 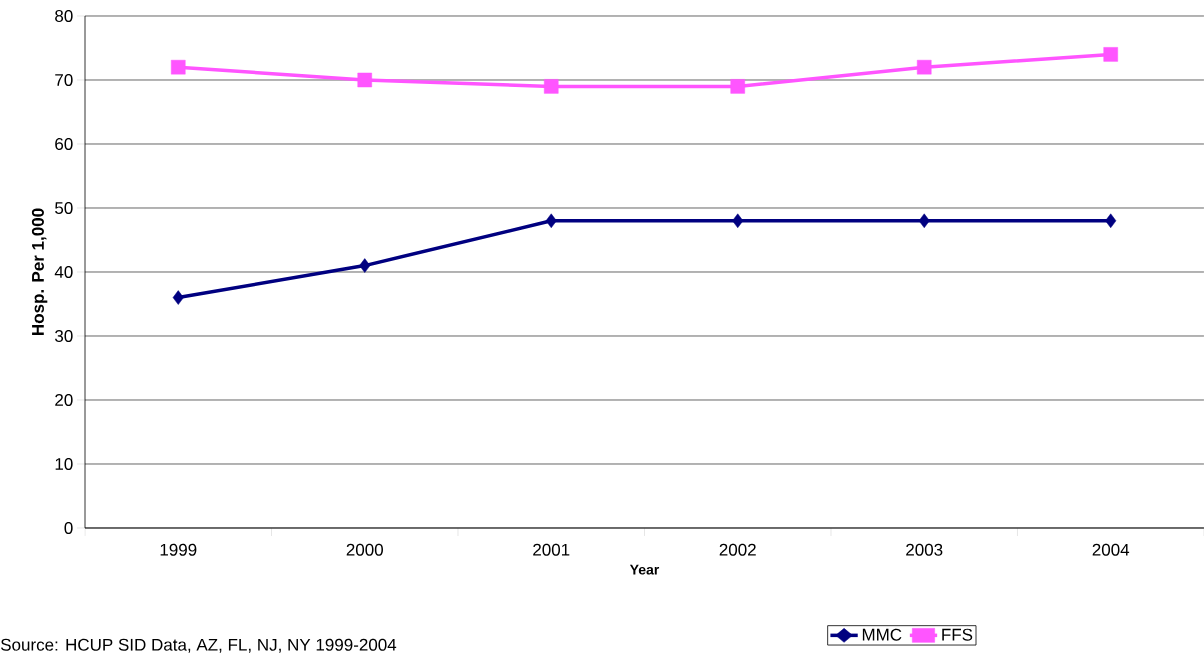 What do you see at coordinates (1111, 549) in the screenshot?
I see `x-tick-label: 2004` at bounding box center [1111, 549].